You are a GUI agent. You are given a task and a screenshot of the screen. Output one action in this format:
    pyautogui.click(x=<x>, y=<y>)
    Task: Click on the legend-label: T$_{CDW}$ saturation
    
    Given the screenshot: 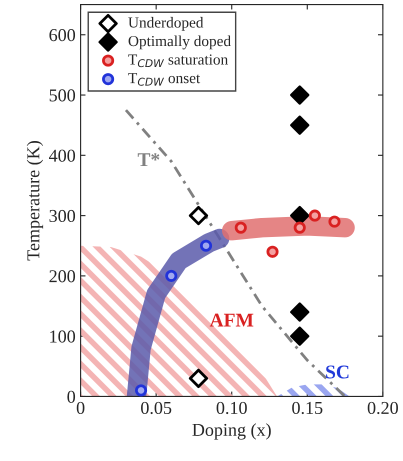 What is the action you would take?
    pyautogui.click(x=178, y=61)
    